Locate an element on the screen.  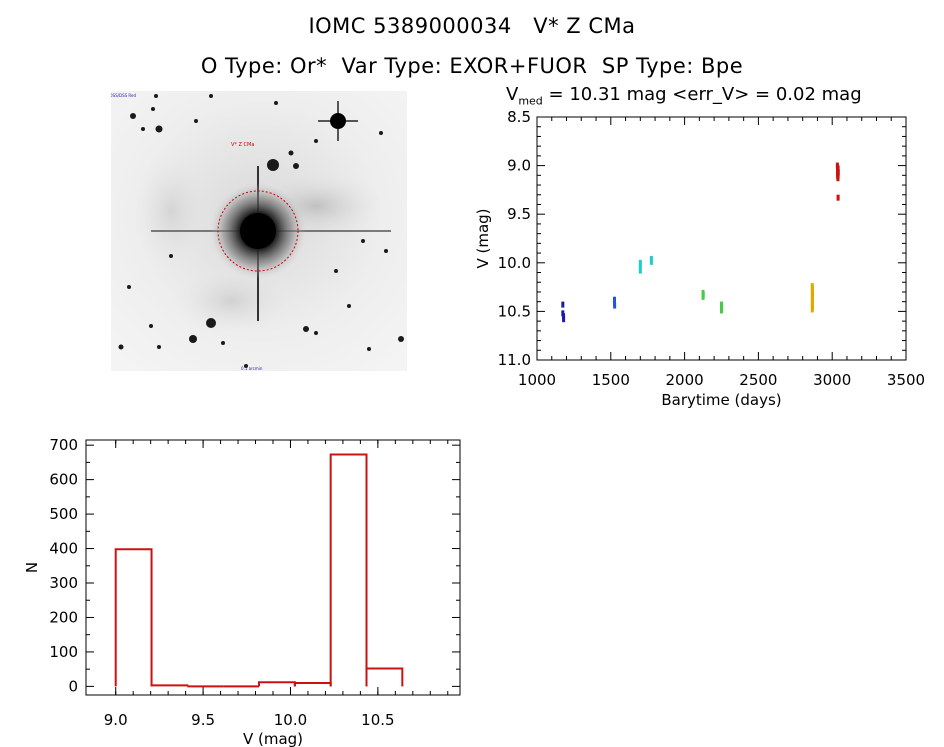
histogram-axis-ticks is located at coordinates (273, 567).